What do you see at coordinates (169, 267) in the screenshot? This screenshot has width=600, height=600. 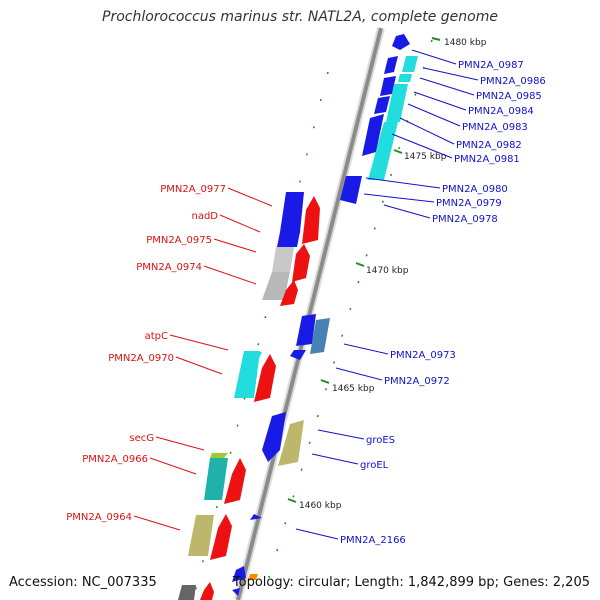 I see `label-PMN2A_0974: PMN2A_0974` at bounding box center [169, 267].